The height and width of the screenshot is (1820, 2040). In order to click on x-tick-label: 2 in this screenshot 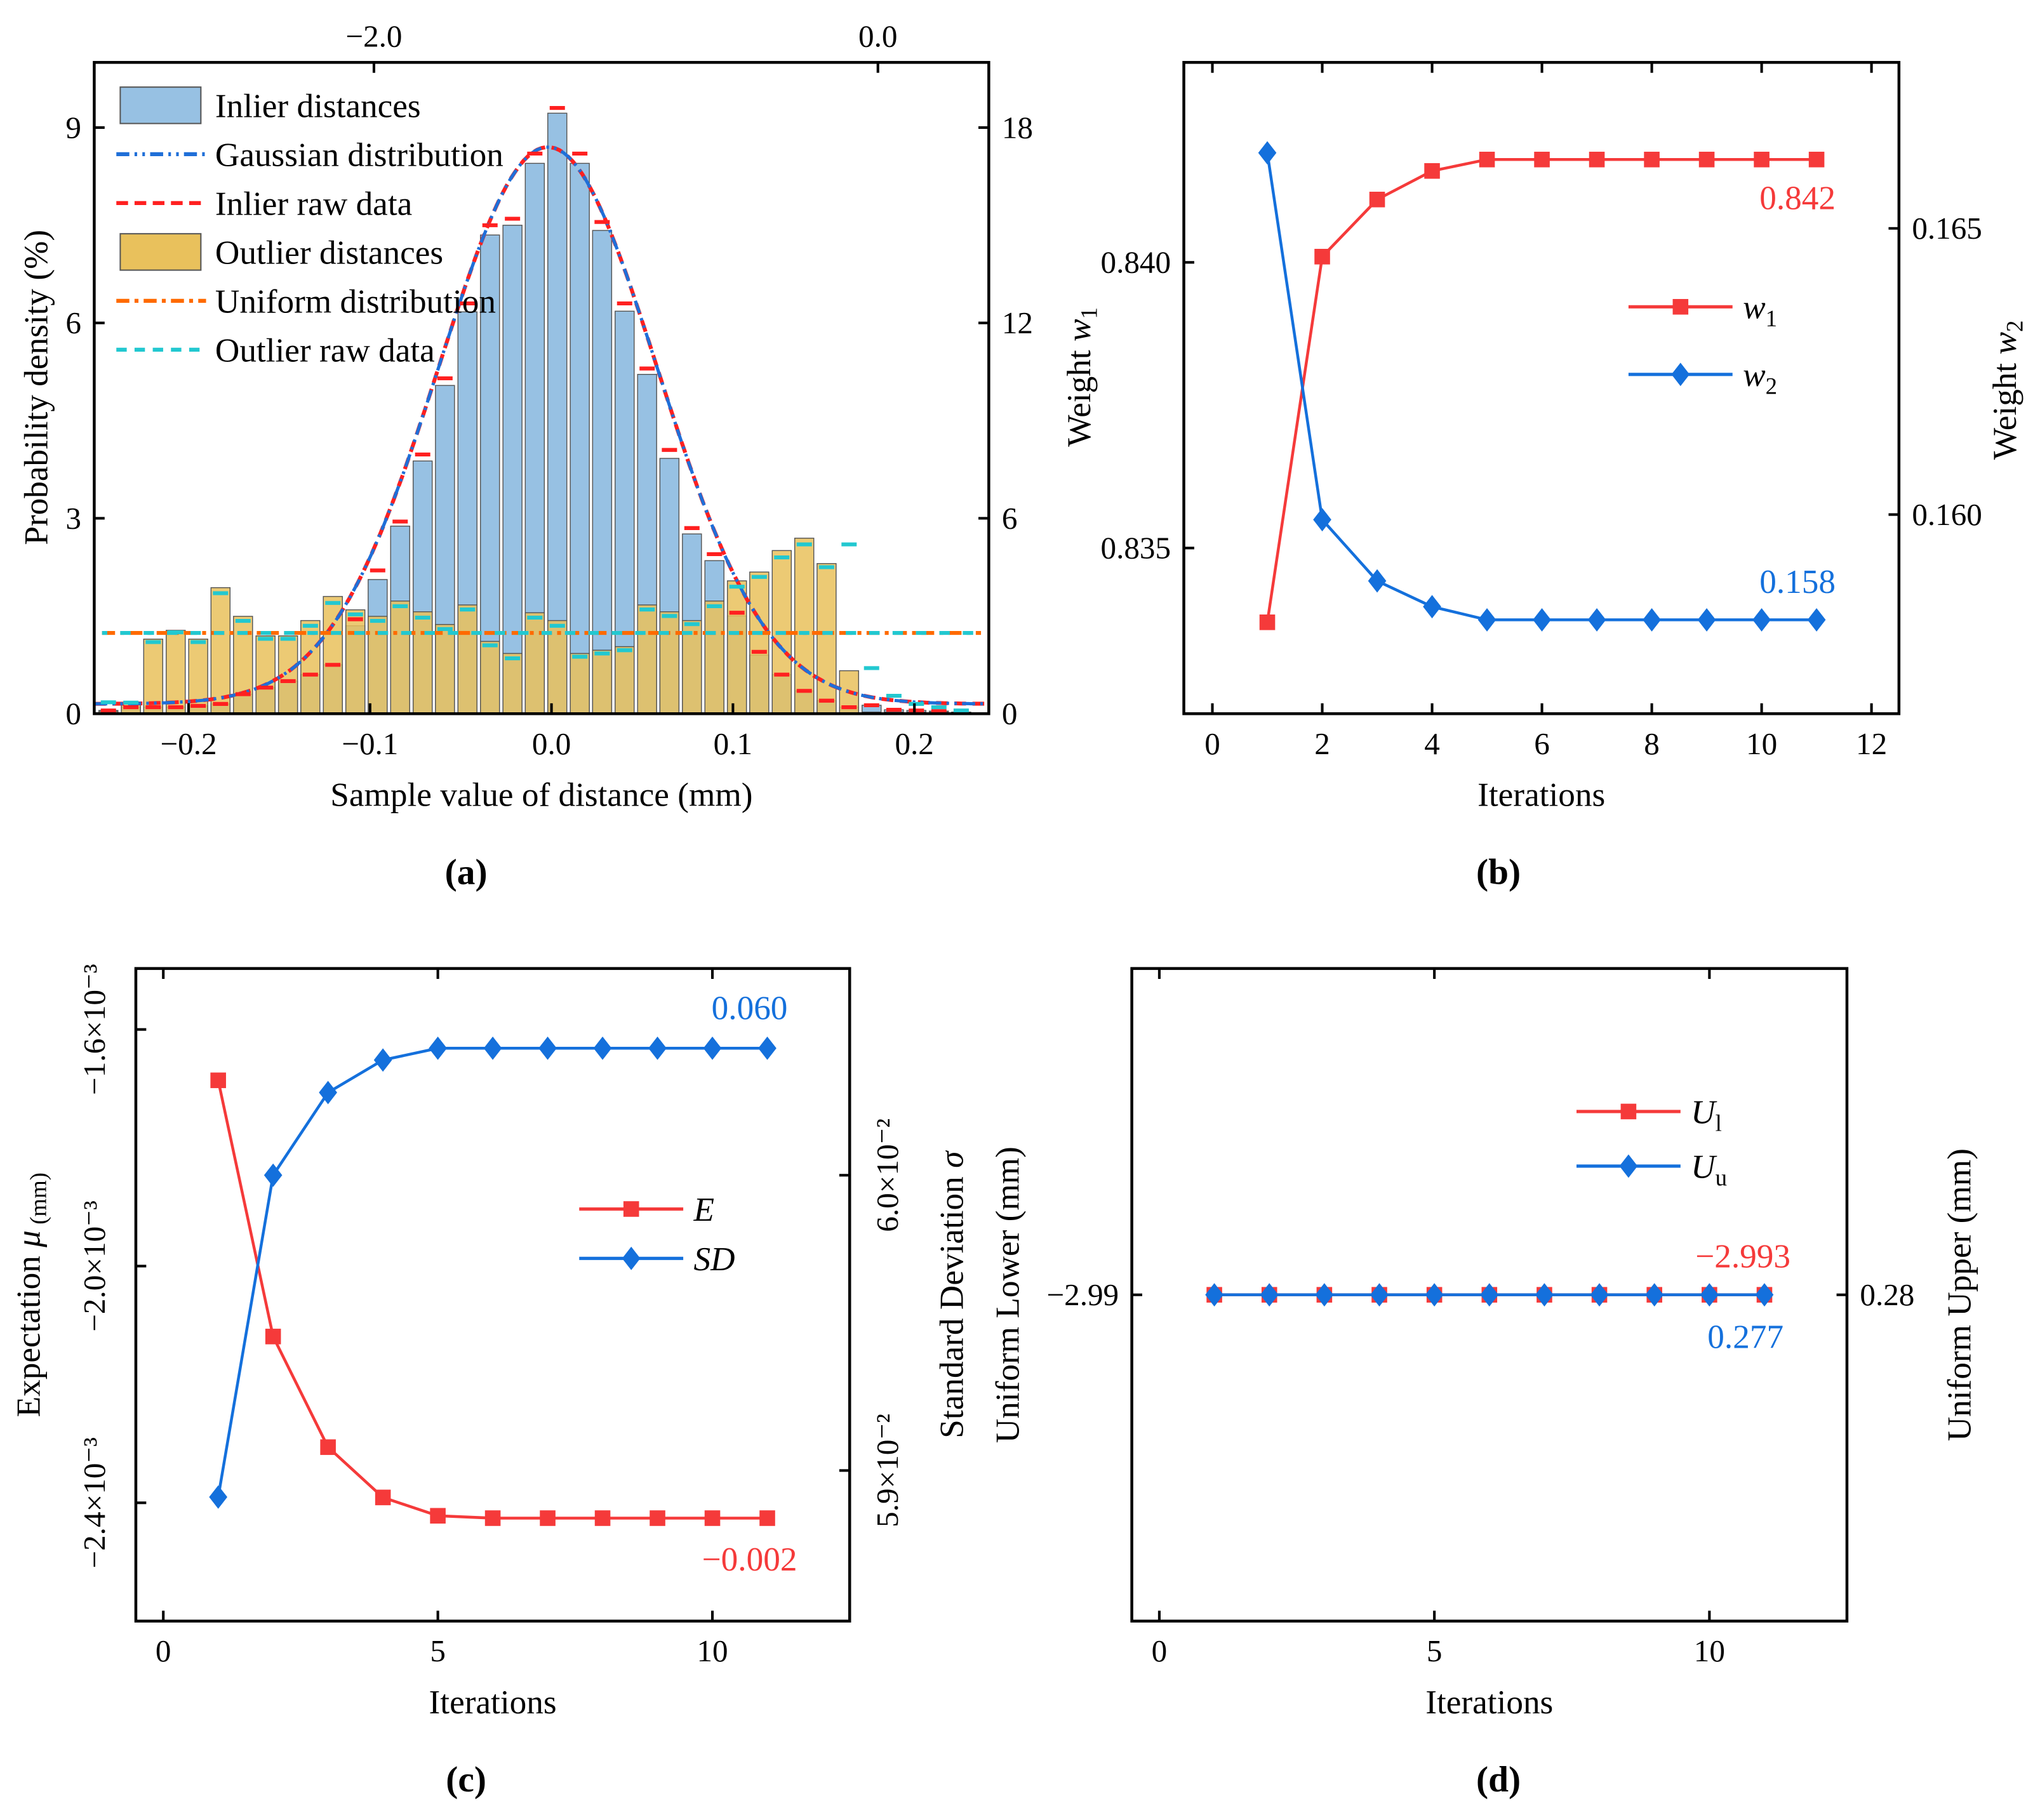, I will do `click(1322, 743)`.